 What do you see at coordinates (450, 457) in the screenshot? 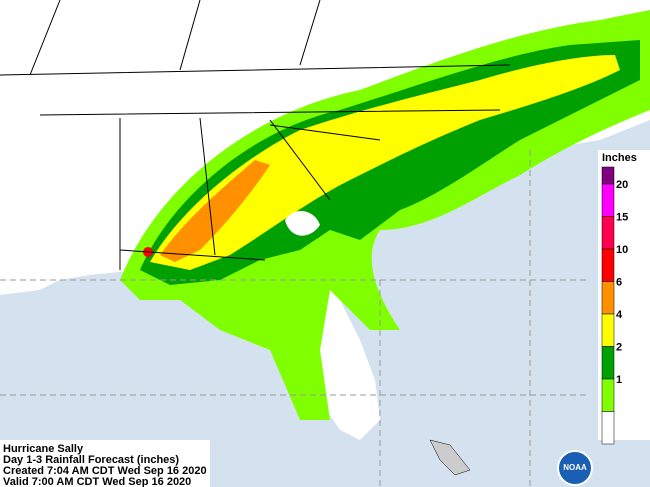
I see `cuba` at bounding box center [450, 457].